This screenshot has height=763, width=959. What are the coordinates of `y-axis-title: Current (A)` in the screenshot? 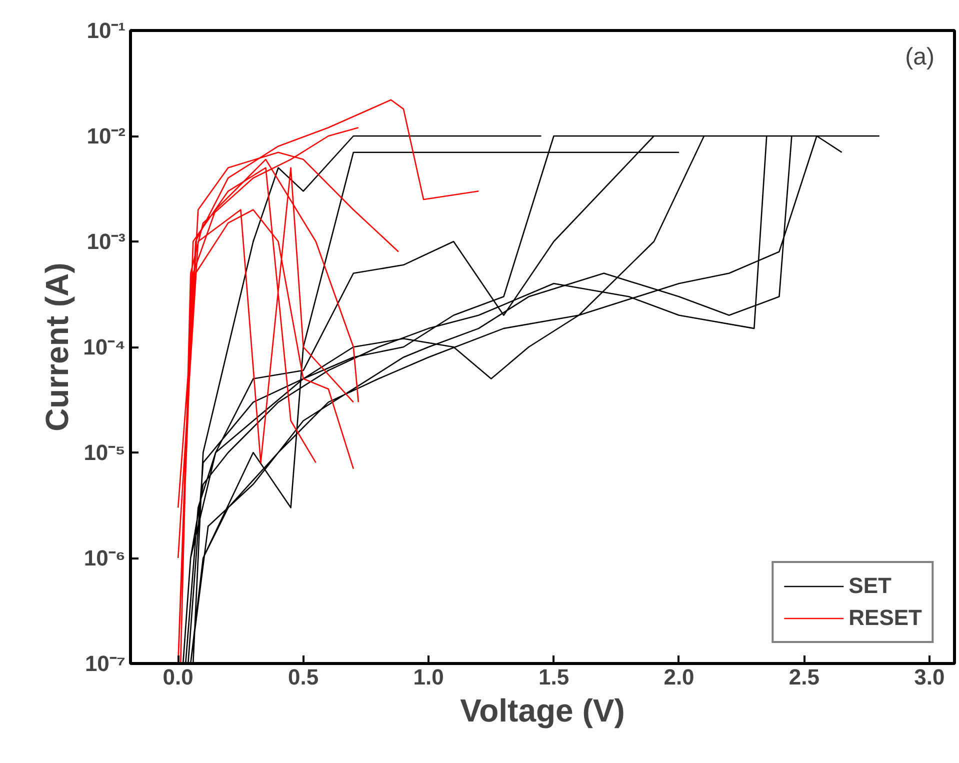 It's located at (57, 347).